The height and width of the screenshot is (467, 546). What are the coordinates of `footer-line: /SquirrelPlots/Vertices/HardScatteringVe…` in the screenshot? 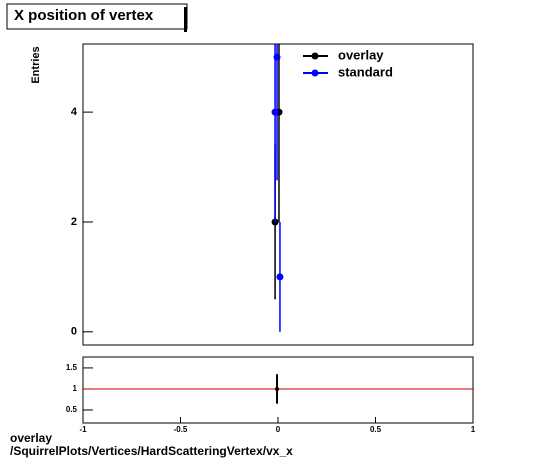 It's located at (151, 451).